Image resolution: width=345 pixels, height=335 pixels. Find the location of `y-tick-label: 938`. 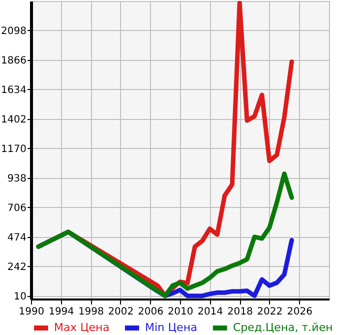

y-tick-label: 938 is located at coordinates (16, 178).